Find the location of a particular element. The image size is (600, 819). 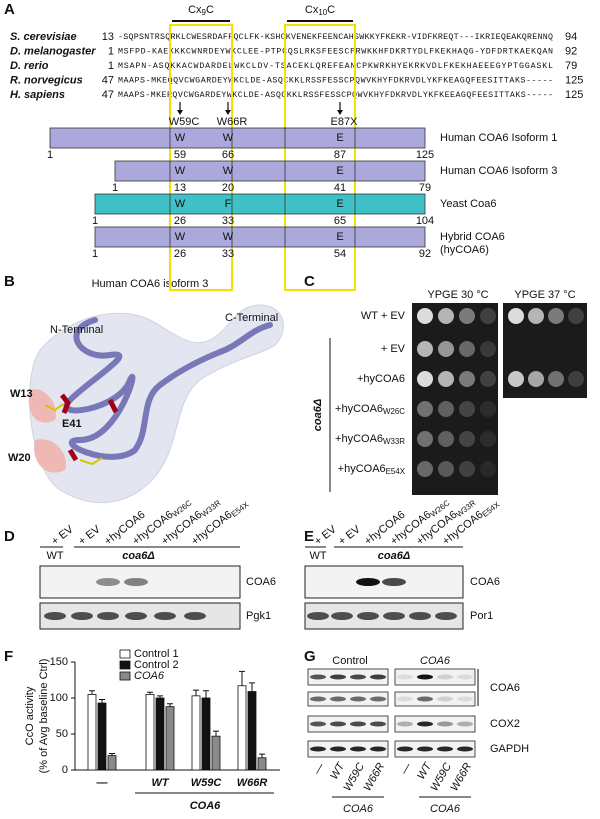

residue-number: 26 is located at coordinates (180, 254).